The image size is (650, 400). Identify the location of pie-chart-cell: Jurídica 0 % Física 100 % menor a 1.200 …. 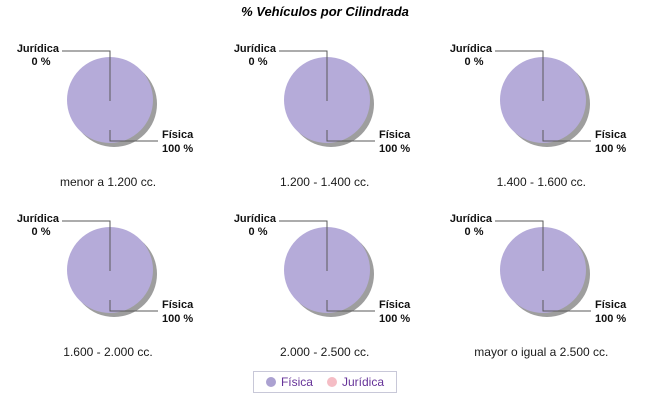
(108, 113).